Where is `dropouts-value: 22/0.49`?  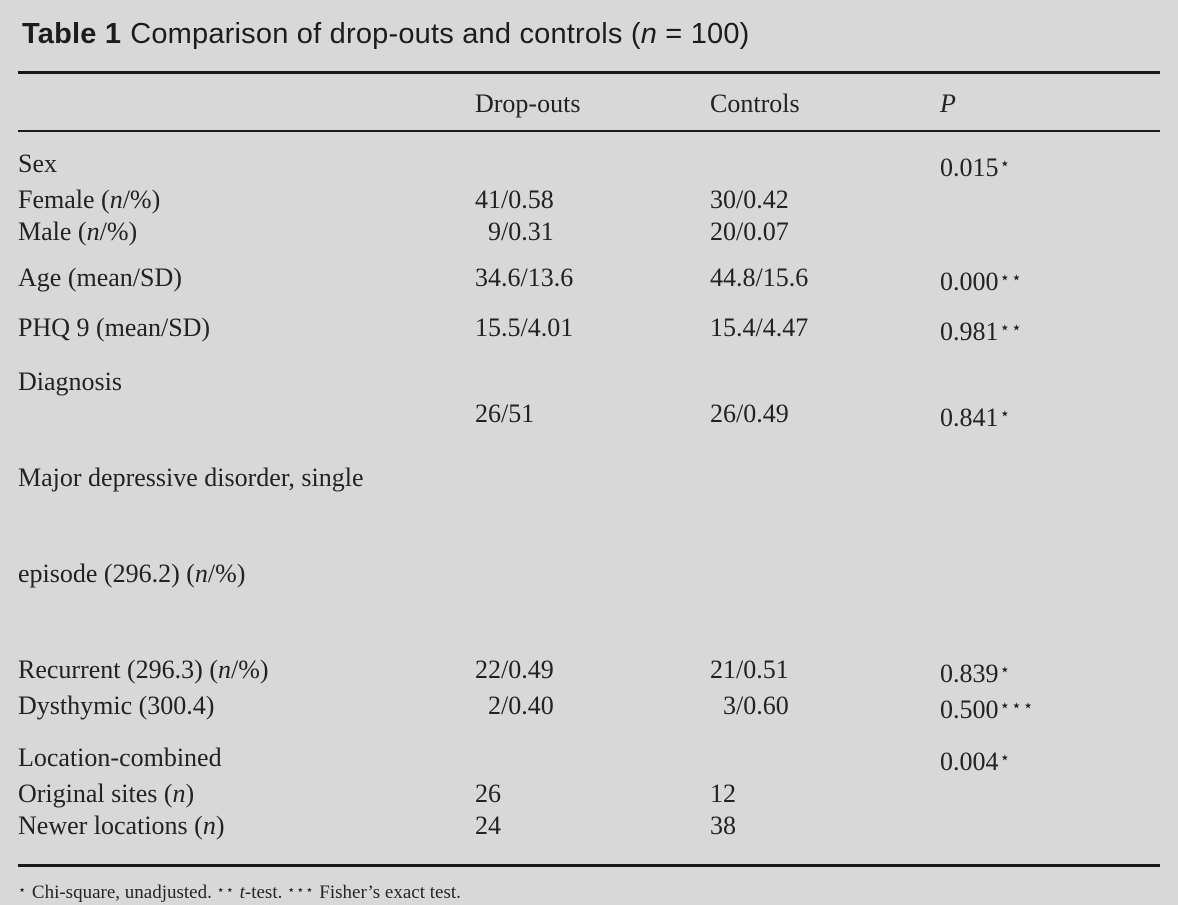 dropouts-value: 22/0.49 is located at coordinates (514, 669).